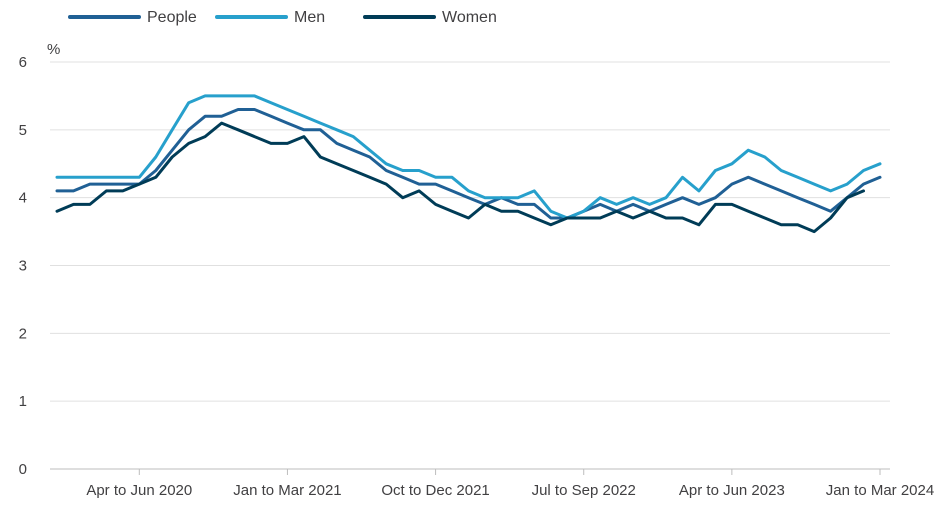 This screenshot has width=940, height=520. Describe the element at coordinates (40, 259) in the screenshot. I see `y-axis: 0 1 2 3 4 5 6%` at that location.